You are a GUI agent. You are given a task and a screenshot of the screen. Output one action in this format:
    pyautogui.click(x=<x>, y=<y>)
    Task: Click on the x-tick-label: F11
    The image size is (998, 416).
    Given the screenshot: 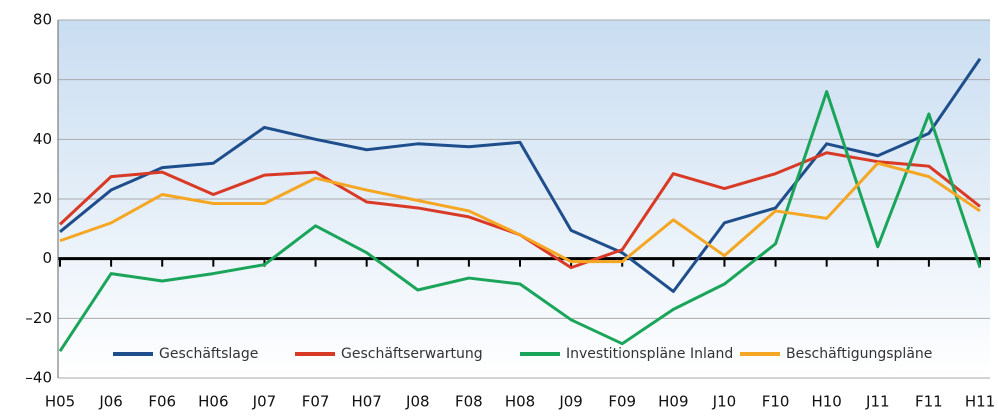 What is the action you would take?
    pyautogui.click(x=929, y=402)
    